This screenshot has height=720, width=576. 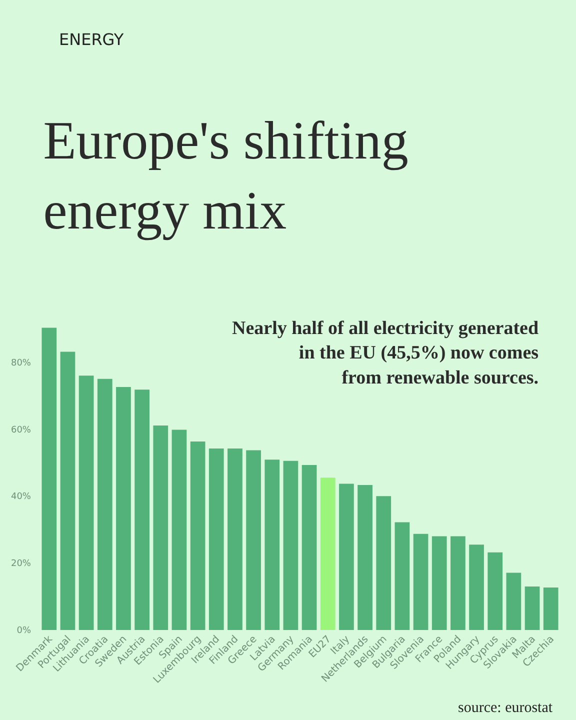 What do you see at coordinates (506, 708) in the screenshot?
I see `source-note: source: eurostat` at bounding box center [506, 708].